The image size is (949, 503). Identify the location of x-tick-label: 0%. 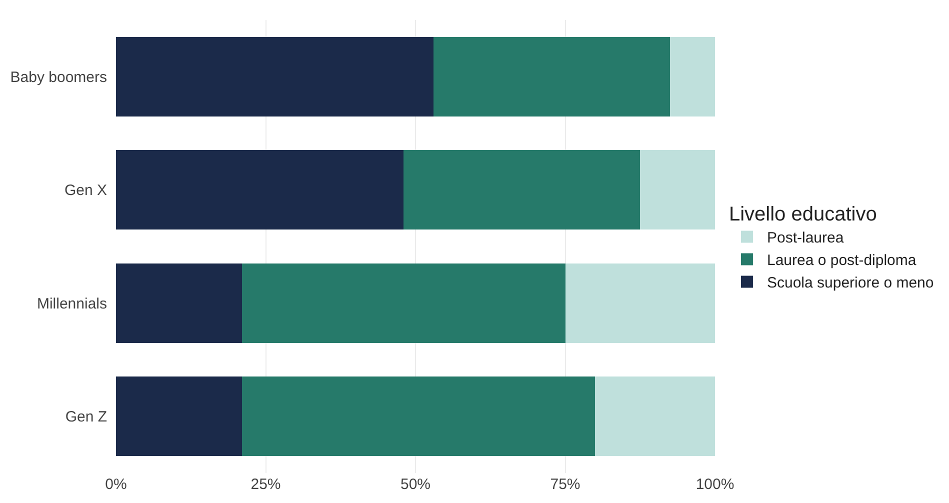
(116, 484).